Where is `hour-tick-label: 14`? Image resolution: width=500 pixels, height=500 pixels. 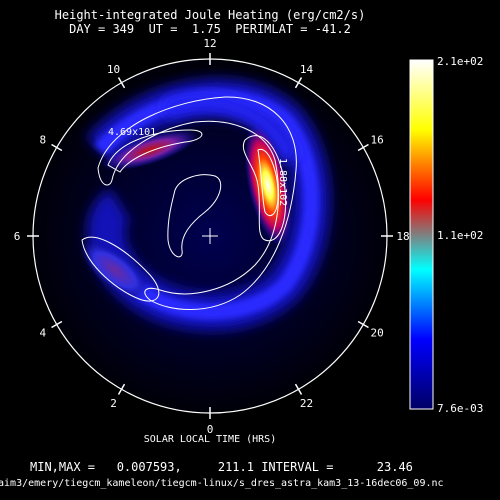 hour-tick-label: 14 is located at coordinates (307, 69).